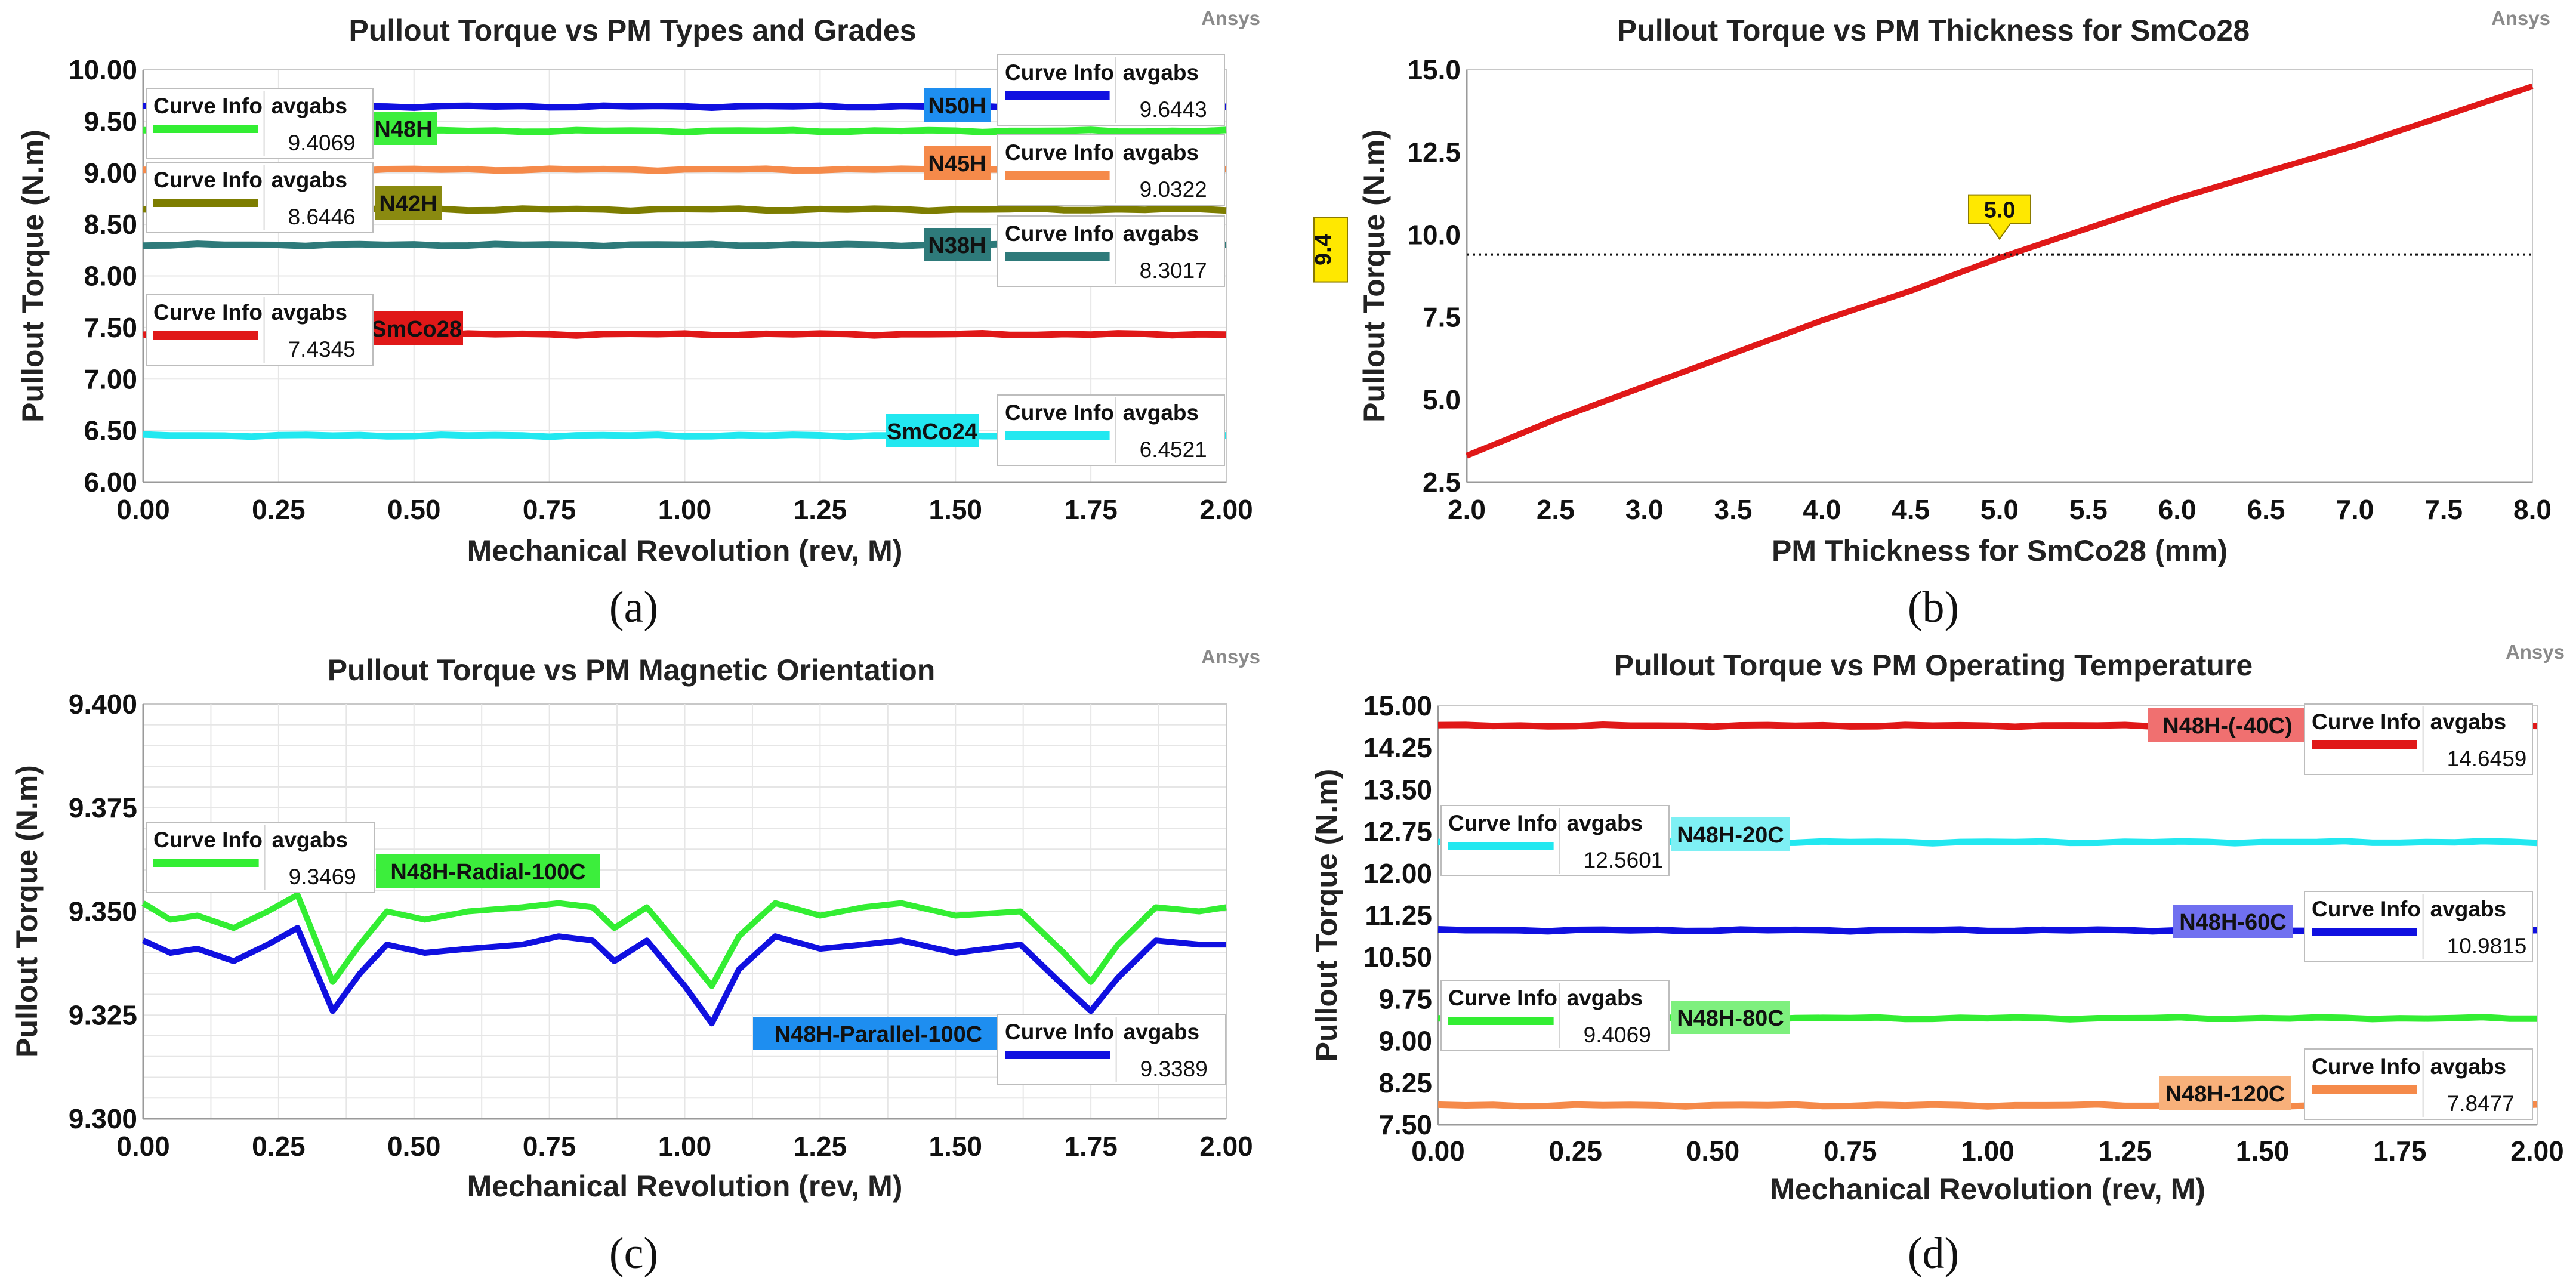 The height and width of the screenshot is (1287, 2576). What do you see at coordinates (1330, 250) in the screenshot?
I see `marker-y-flag` at bounding box center [1330, 250].